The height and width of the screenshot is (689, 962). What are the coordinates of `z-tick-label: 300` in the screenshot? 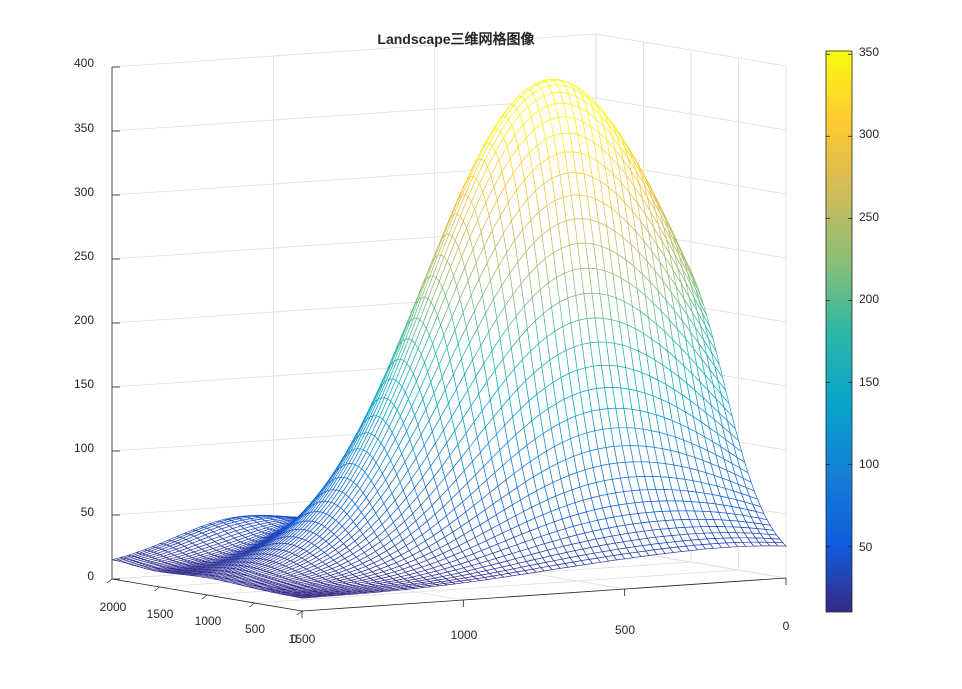 It's located at (84, 192).